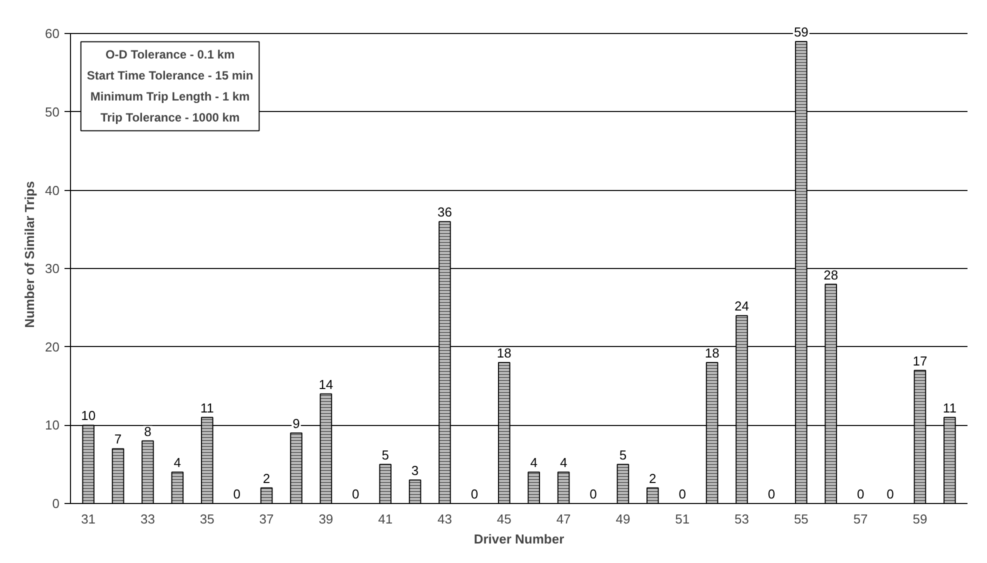 The image size is (987, 563). Describe the element at coordinates (445, 212) in the screenshot. I see `data-label: 36` at that location.